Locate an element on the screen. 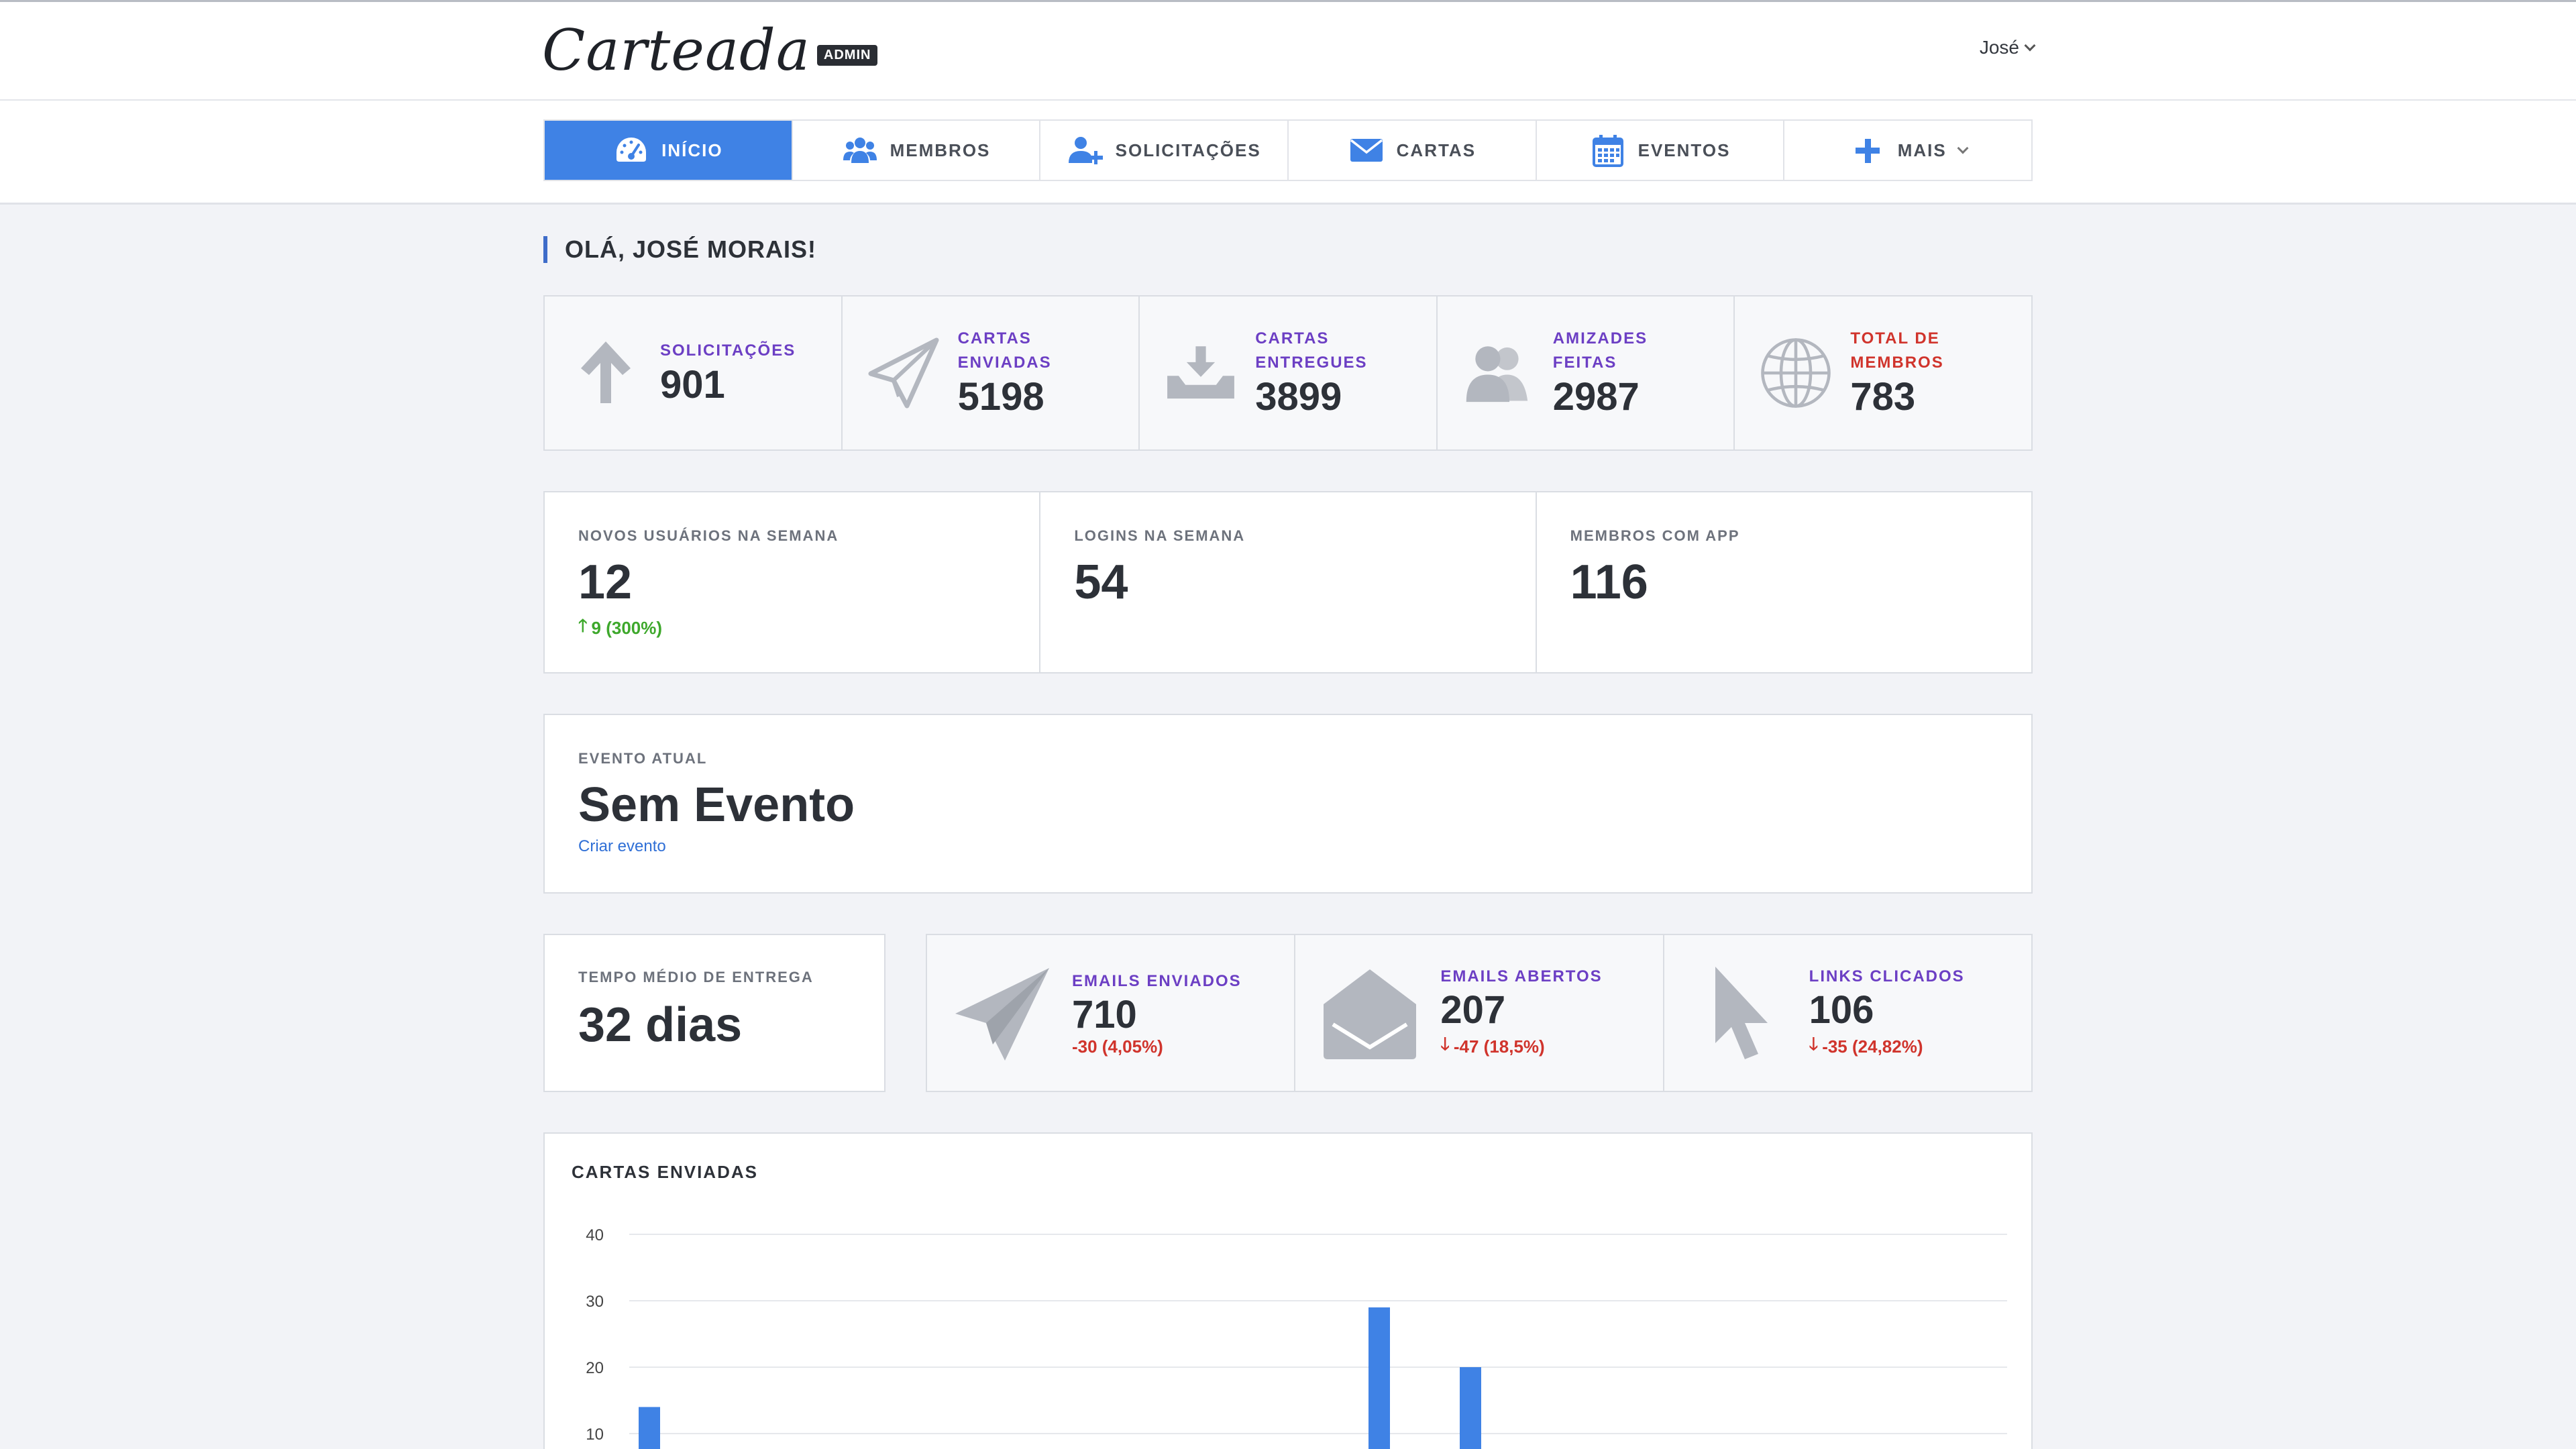 The height and width of the screenshot is (1449, 2576). stat-value: 106 is located at coordinates (1841, 1010).